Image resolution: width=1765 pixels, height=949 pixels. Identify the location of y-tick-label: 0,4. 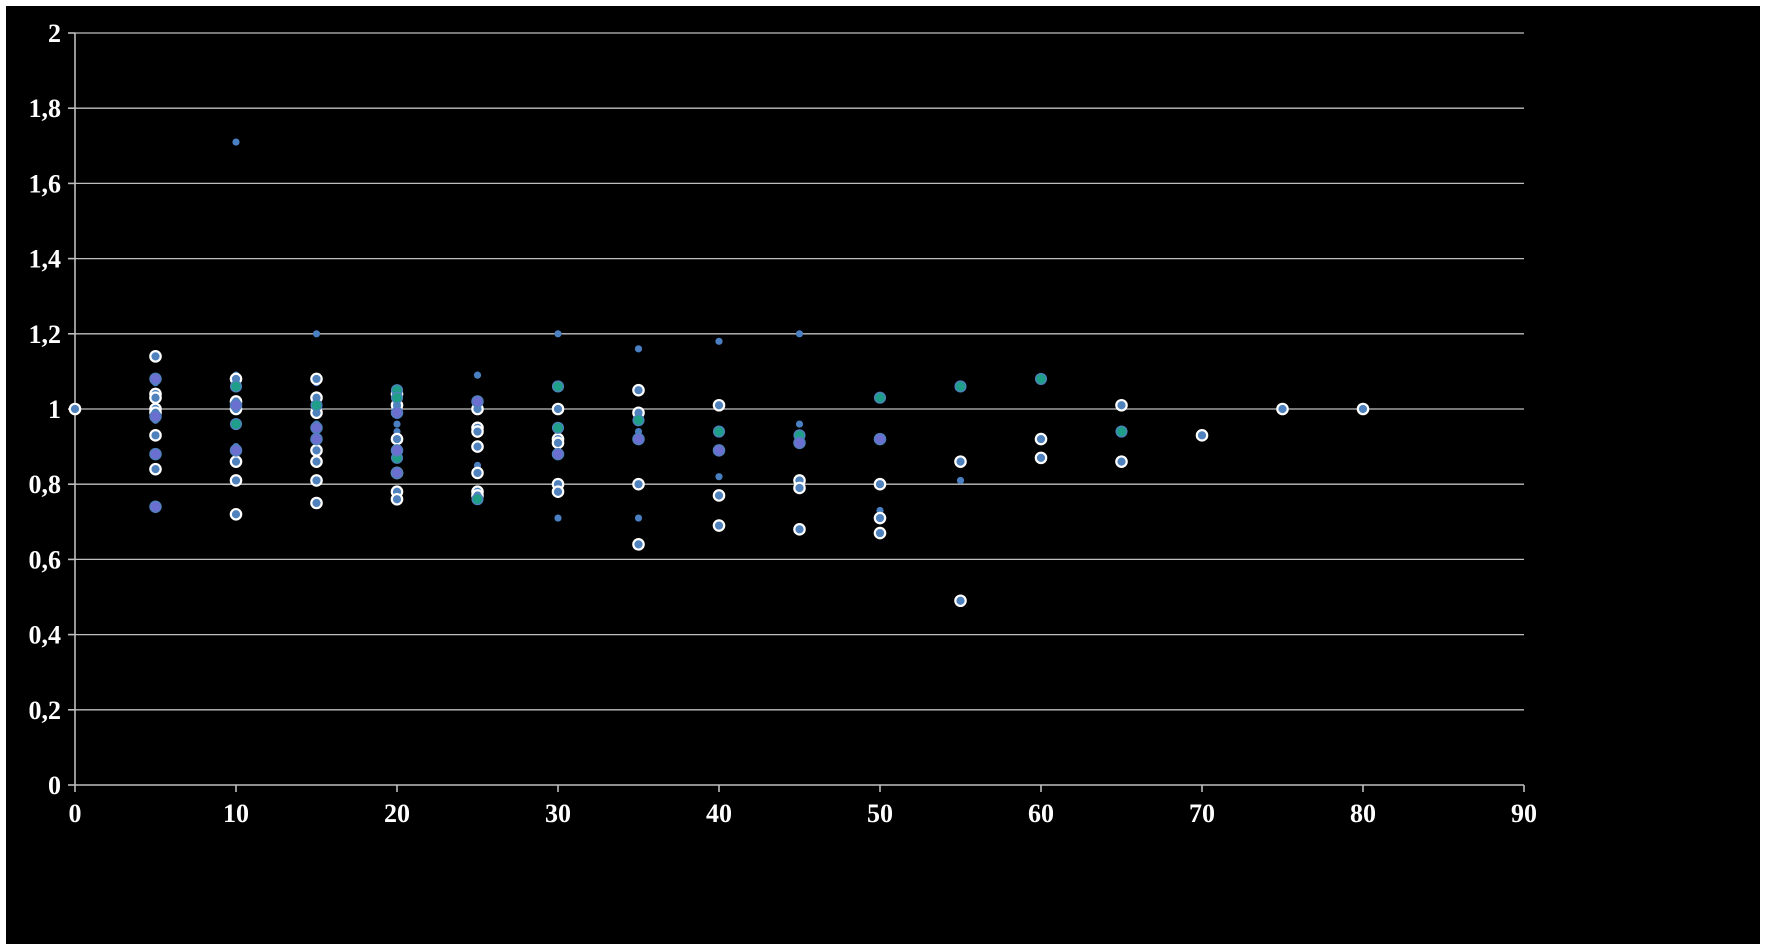
(45, 635).